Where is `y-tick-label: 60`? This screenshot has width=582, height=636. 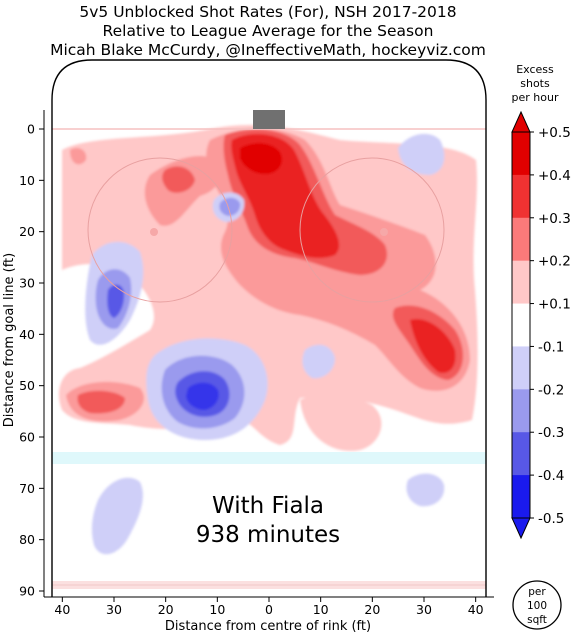
y-tick-label: 60 is located at coordinates (27, 437).